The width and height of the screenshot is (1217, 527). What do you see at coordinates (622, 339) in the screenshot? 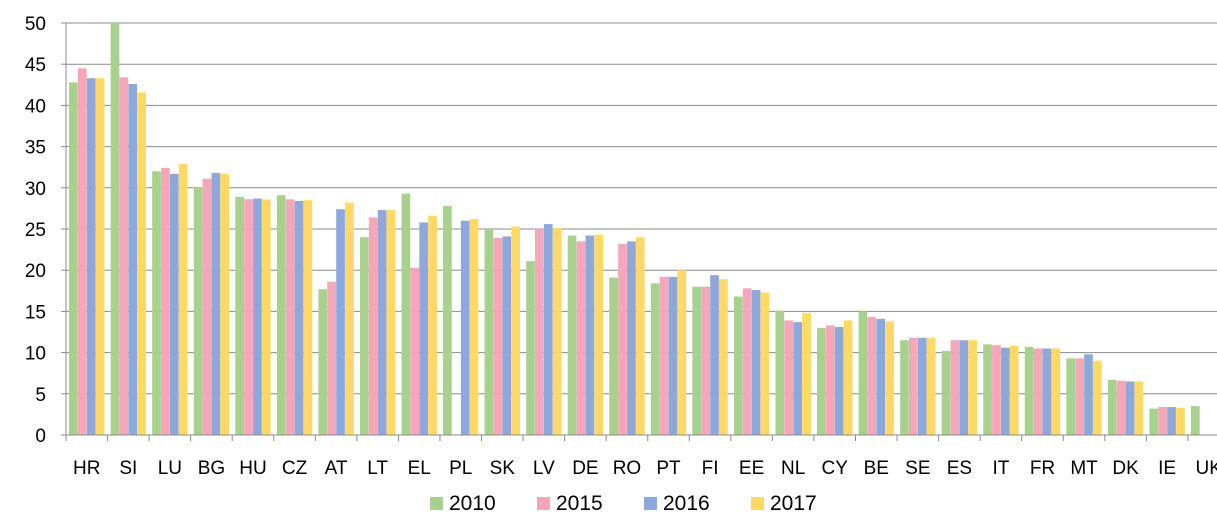
I see `bar-2015-RO` at bounding box center [622, 339].